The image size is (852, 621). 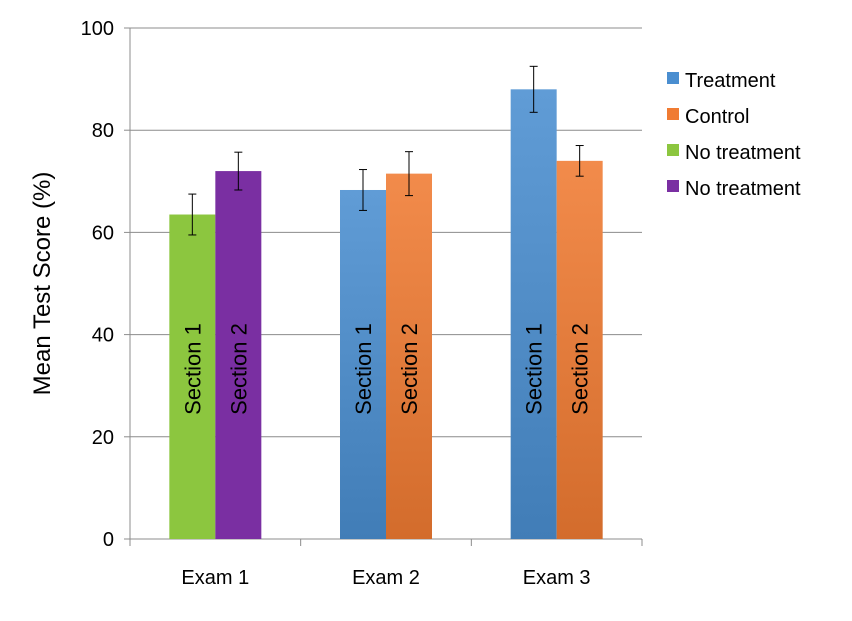 I want to click on x-tick-label: Exam 3, so click(x=557, y=578).